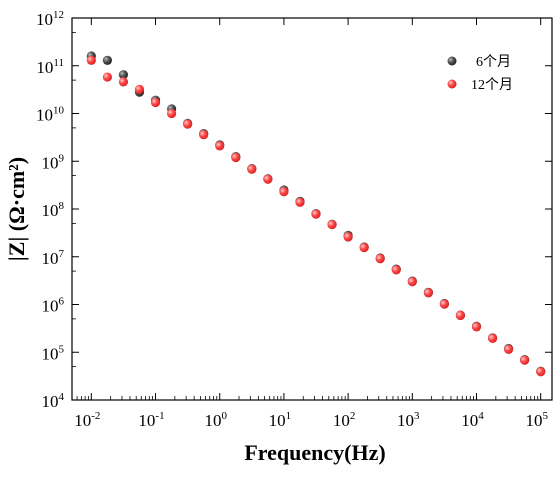 Image resolution: width=559 pixels, height=482 pixels. I want to click on x-tick-label: 10³, so click(408, 420).